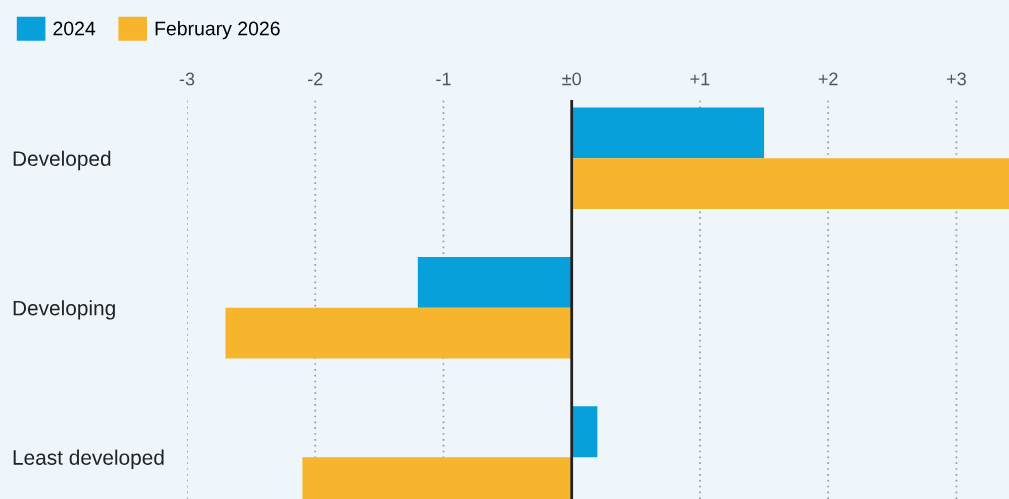  I want to click on x-tick-label: -3, so click(187, 79).